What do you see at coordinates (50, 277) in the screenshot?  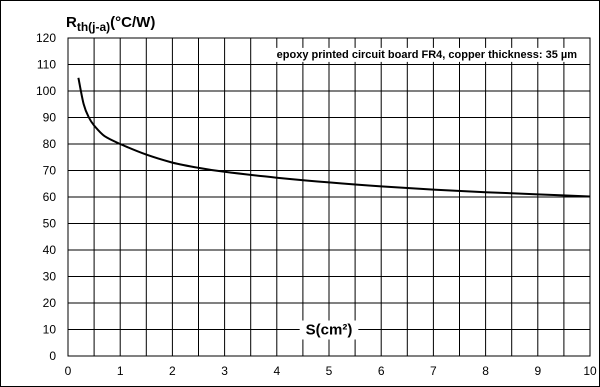 I see `y-tick-label: 30` at bounding box center [50, 277].